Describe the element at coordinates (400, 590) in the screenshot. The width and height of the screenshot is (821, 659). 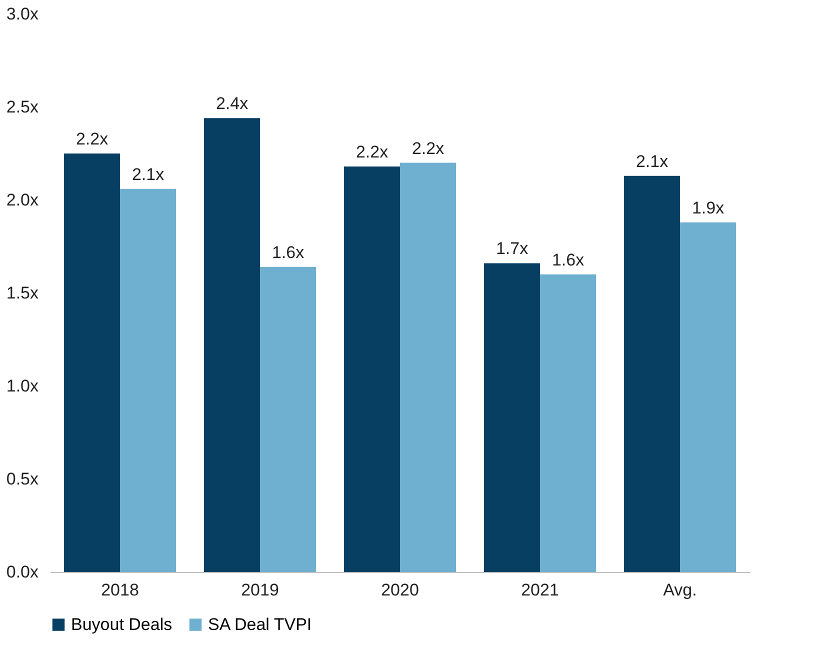
I see `x-tick-label: 2020` at that location.